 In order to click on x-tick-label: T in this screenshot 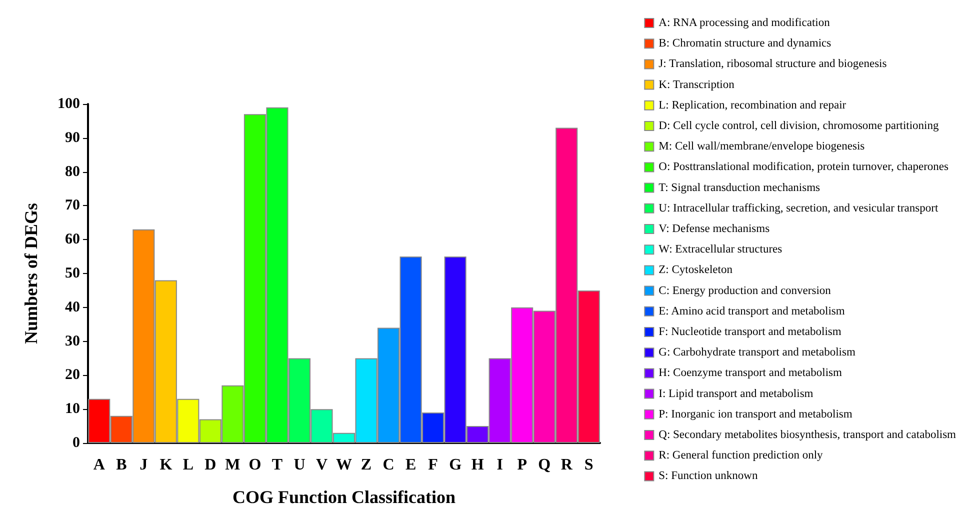, I will do `click(277, 465)`.